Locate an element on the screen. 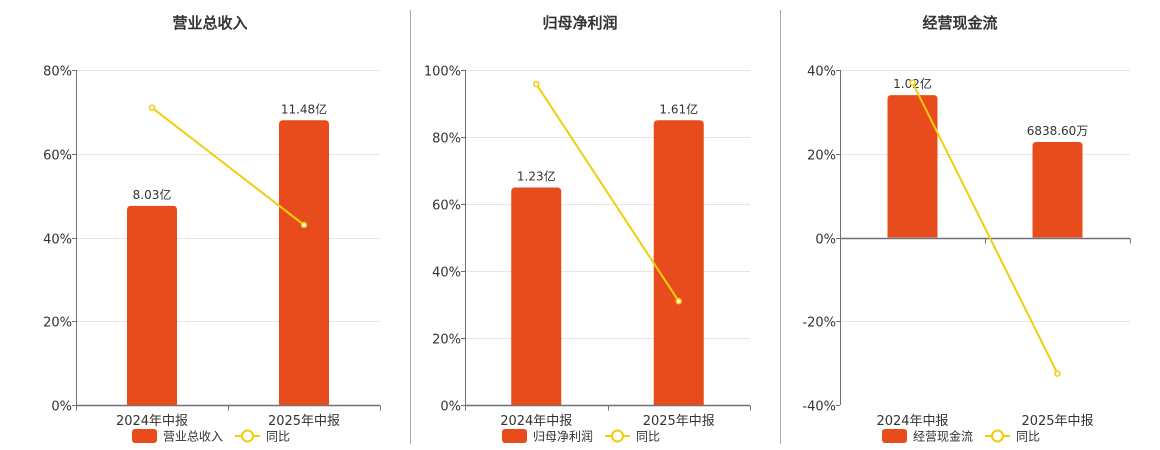 The height and width of the screenshot is (450, 1160). legend-bar-label: 营业总收入 is located at coordinates (193, 437).